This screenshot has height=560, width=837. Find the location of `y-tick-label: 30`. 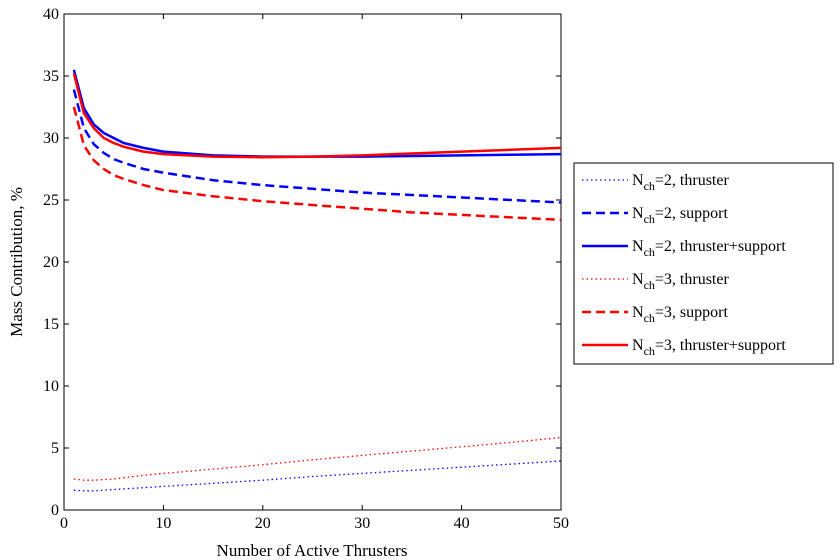

y-tick-label: 30 is located at coordinates (51, 138).